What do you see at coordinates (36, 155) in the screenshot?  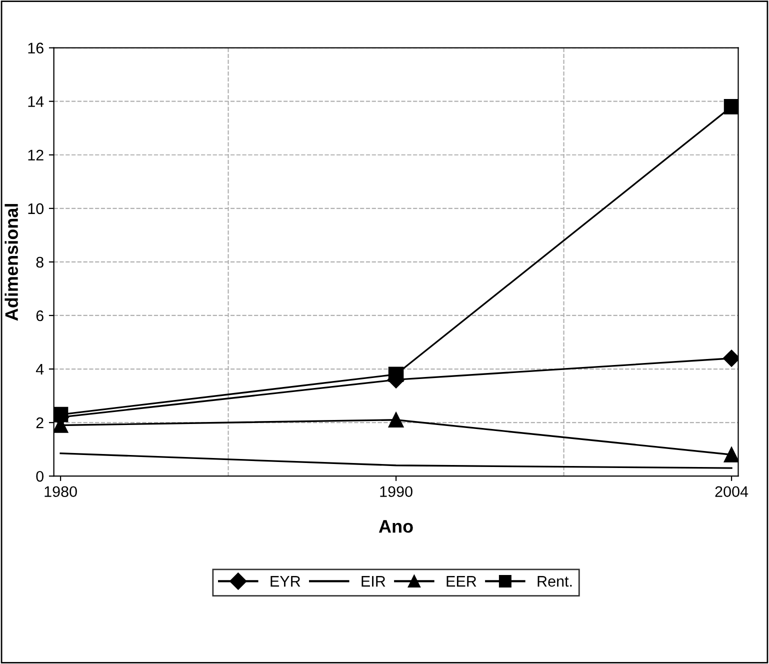 I see `y-tick-label: 12` at bounding box center [36, 155].